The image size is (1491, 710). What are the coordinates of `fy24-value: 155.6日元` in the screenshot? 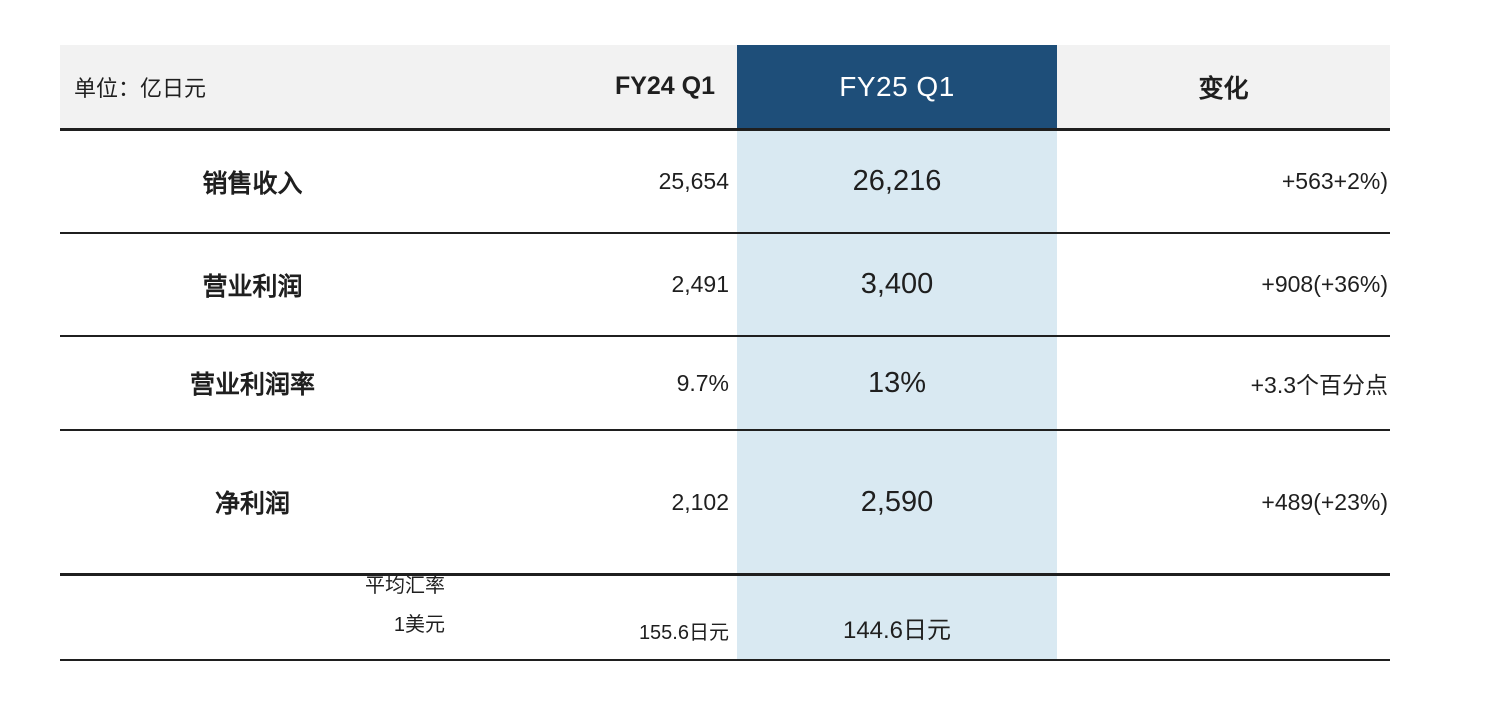 It's located at (683, 633).